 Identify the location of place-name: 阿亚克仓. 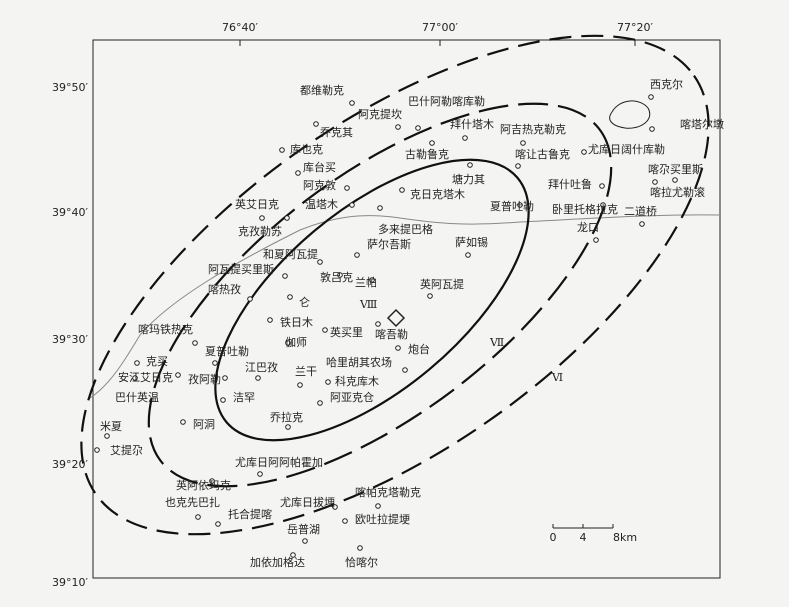
(352, 397).